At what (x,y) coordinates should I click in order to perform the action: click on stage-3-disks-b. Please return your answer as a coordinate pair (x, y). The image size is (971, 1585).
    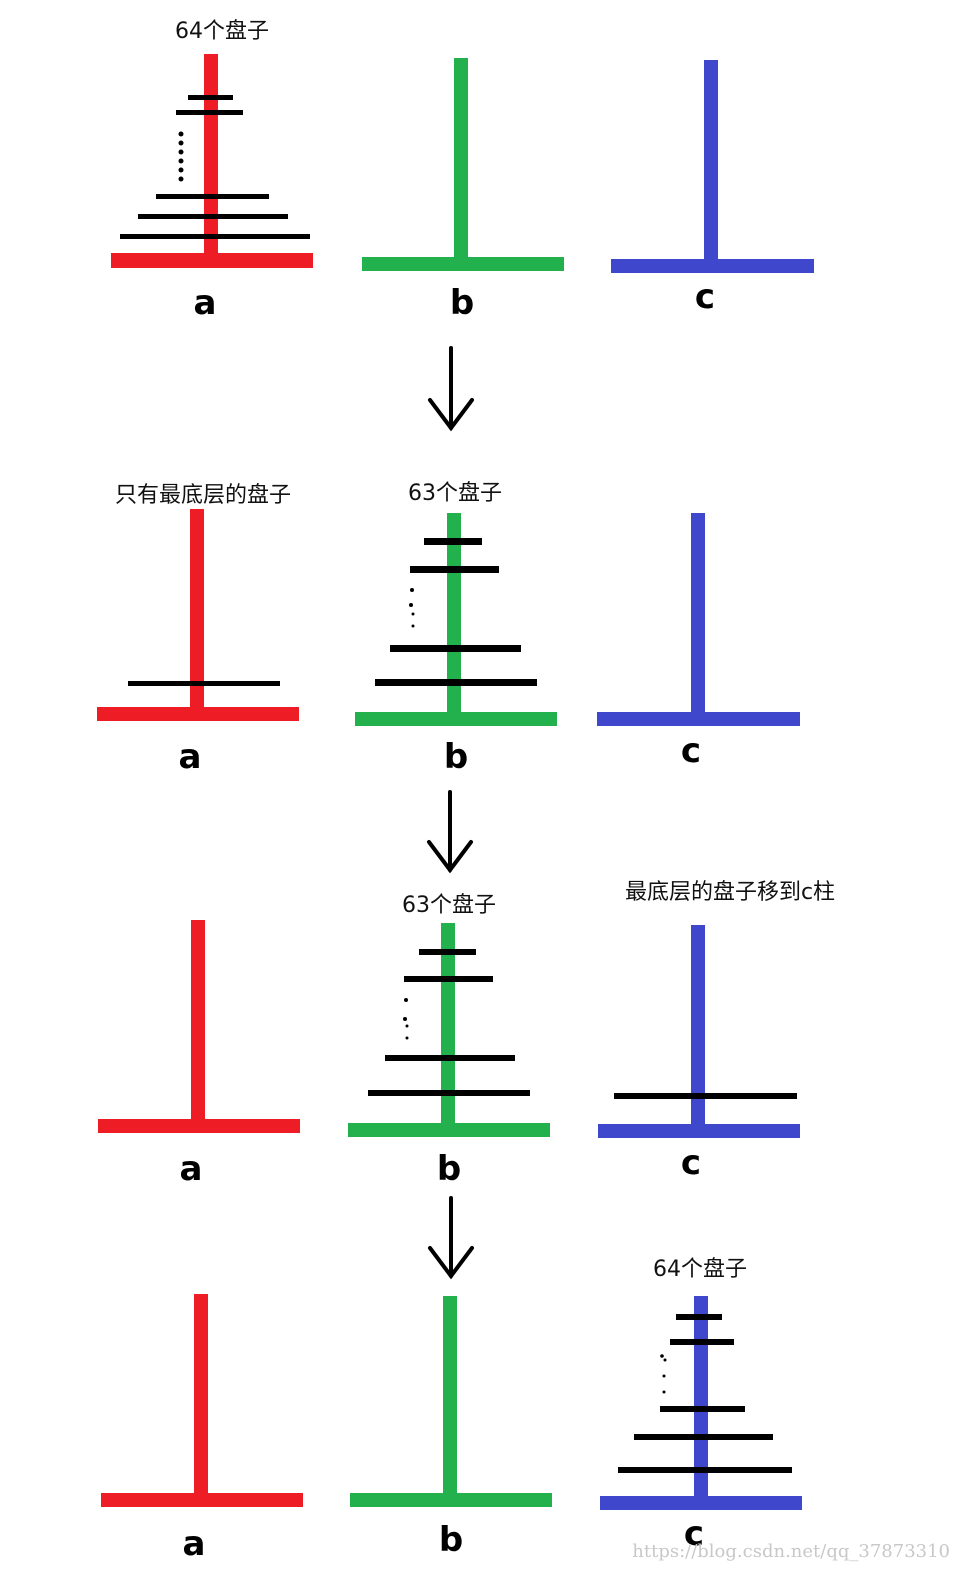
    Looking at the image, I should click on (449, 1022).